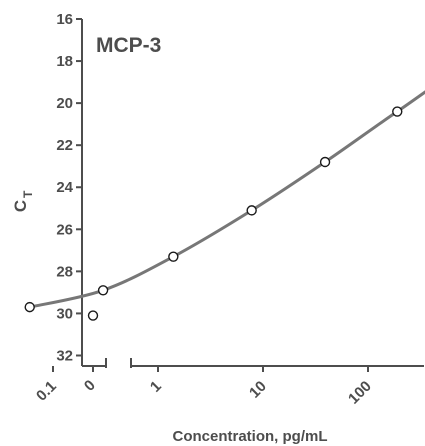  I want to click on y-tick-label: 18, so click(64, 61).